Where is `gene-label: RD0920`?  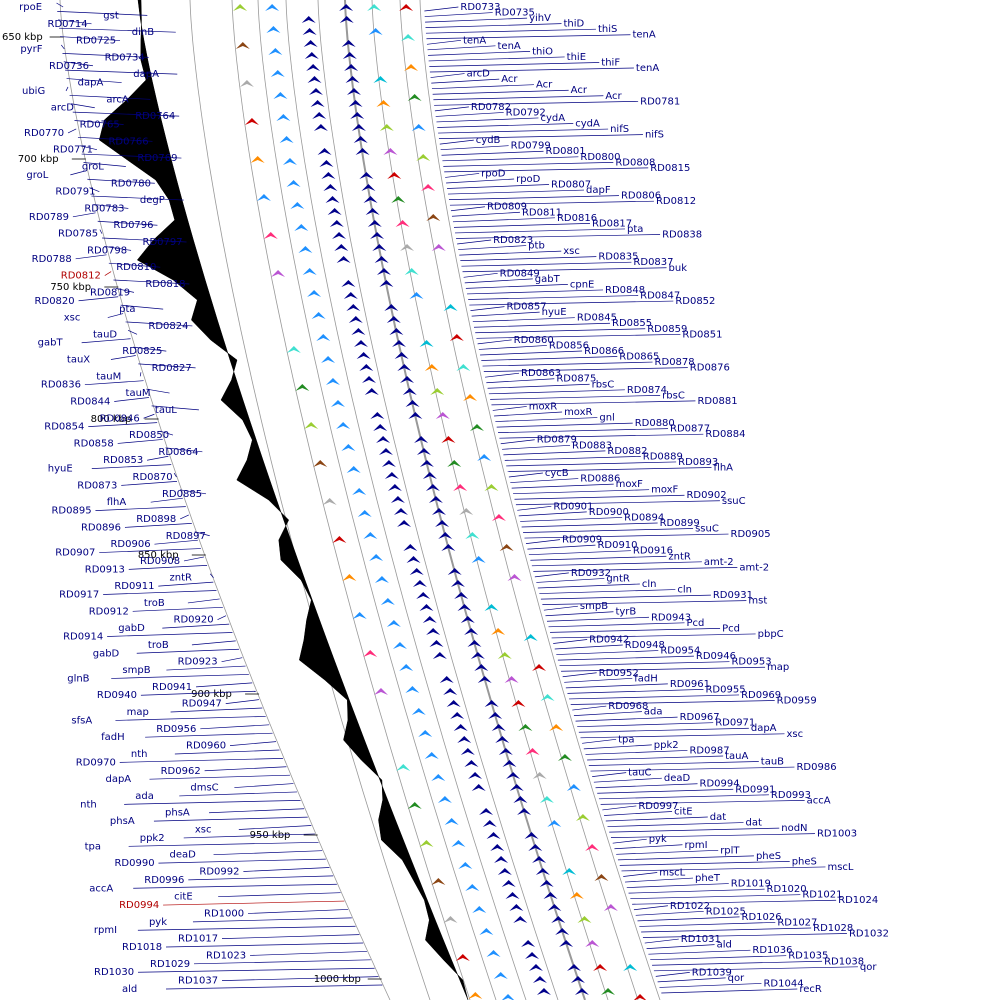 gene-label: RD0920 is located at coordinates (194, 620).